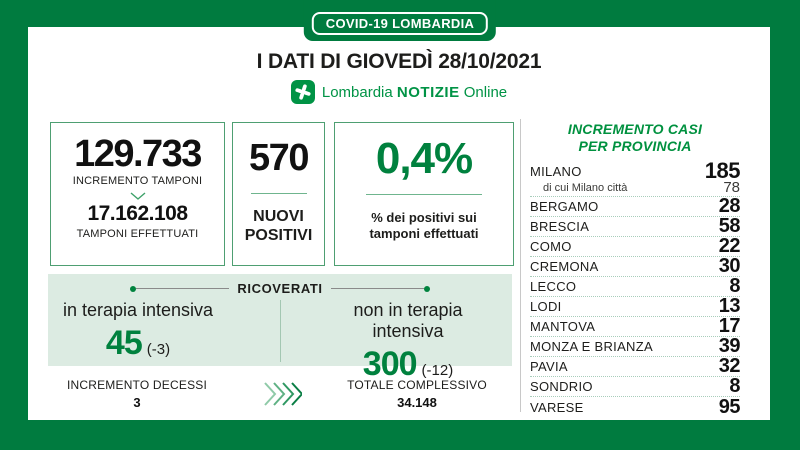 Image resolution: width=800 pixels, height=450 pixels. I want to click on totale-complessivo-value: 34.148, so click(417, 402).